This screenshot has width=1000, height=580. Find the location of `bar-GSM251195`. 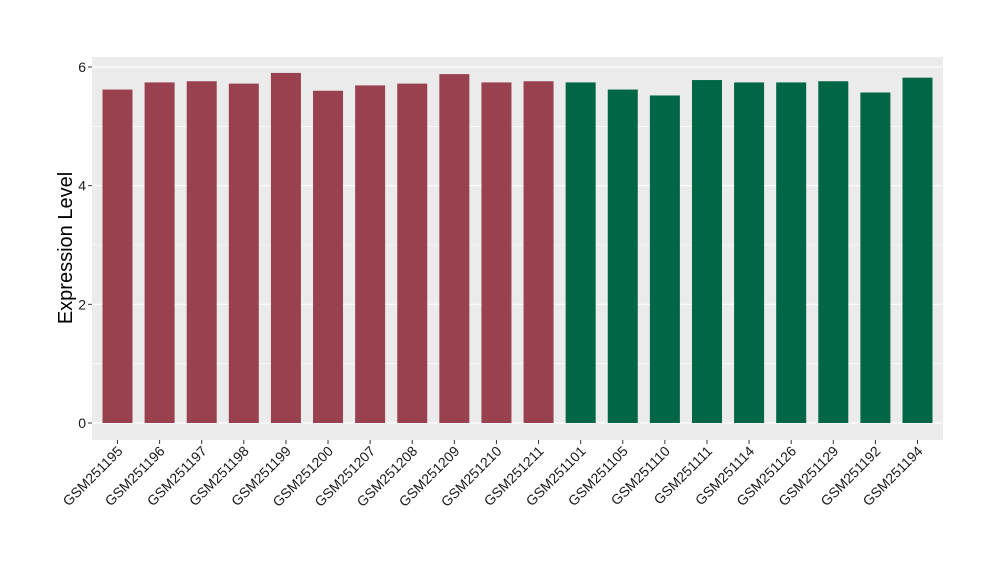

bar-GSM251195 is located at coordinates (117, 256).